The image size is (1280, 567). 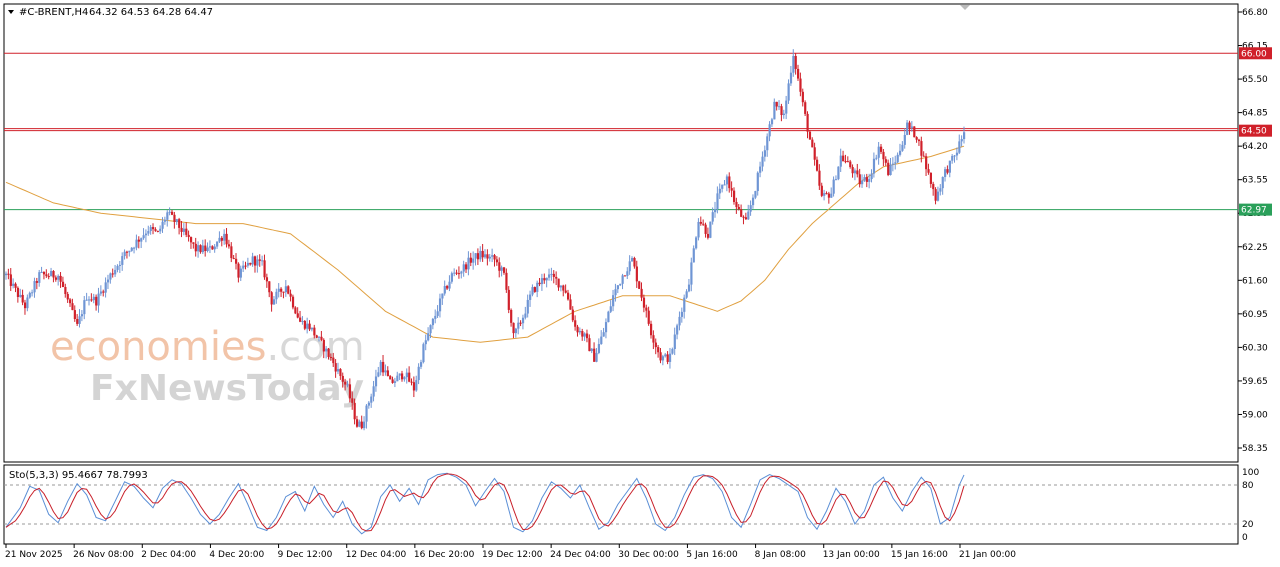 I want to click on price-tick-label: 66.15, so click(x=1255, y=47).